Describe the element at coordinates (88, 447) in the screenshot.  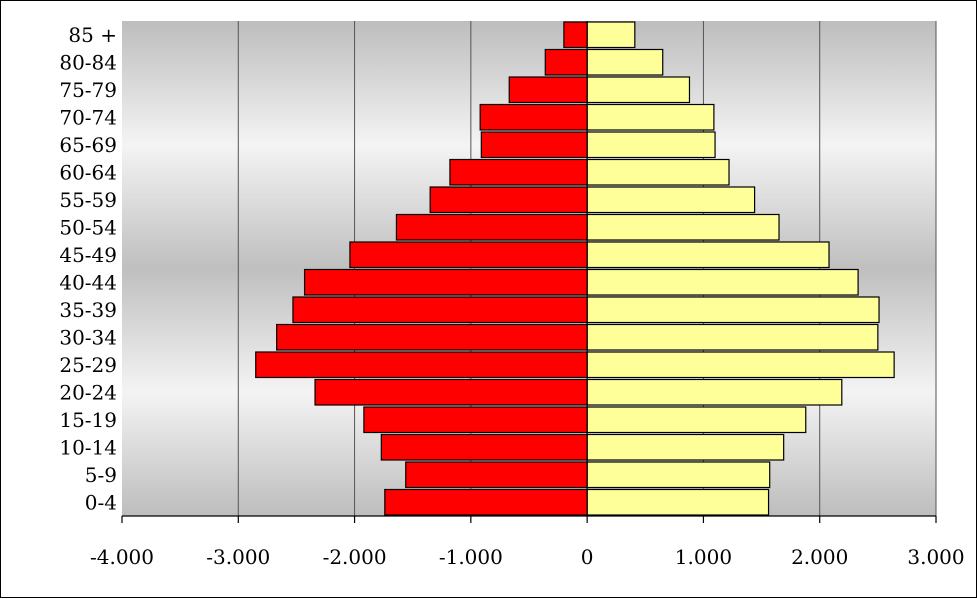
I see `category-label: 10-14` at that location.